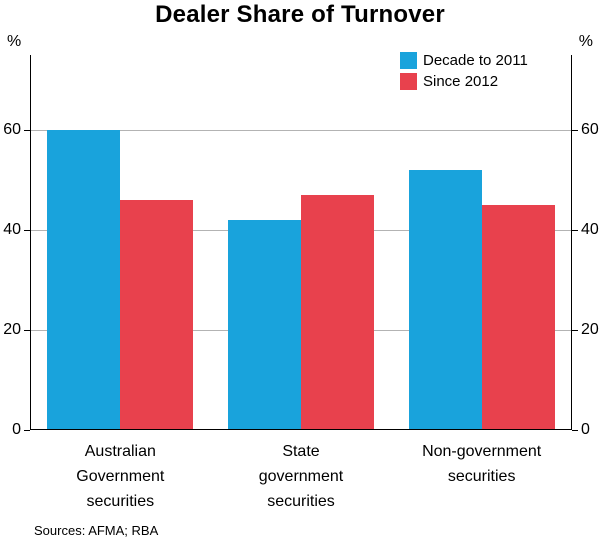  I want to click on y-unit-left: %, so click(14, 41).